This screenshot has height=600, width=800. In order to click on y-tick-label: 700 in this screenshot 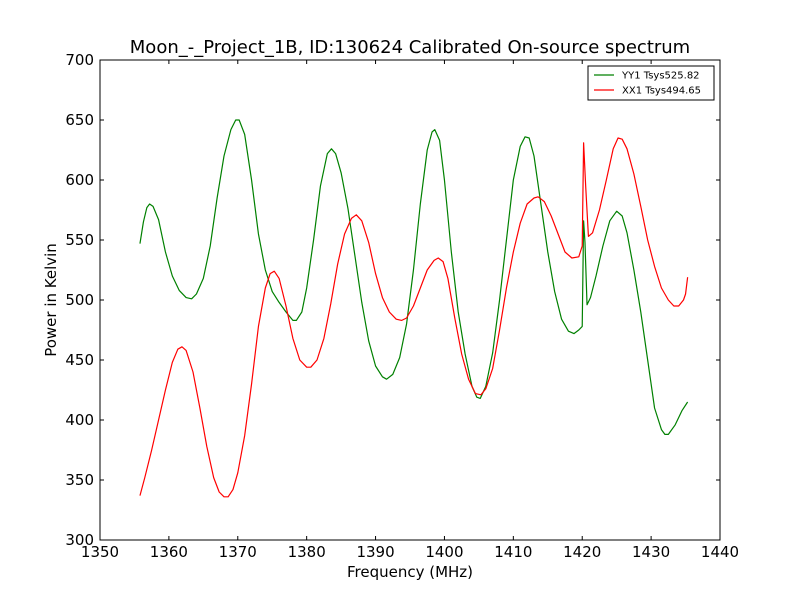, I will do `click(79, 60)`.